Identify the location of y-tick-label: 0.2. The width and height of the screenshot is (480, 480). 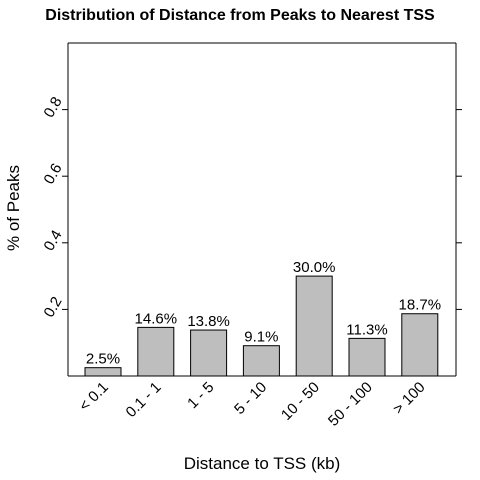
(53, 307).